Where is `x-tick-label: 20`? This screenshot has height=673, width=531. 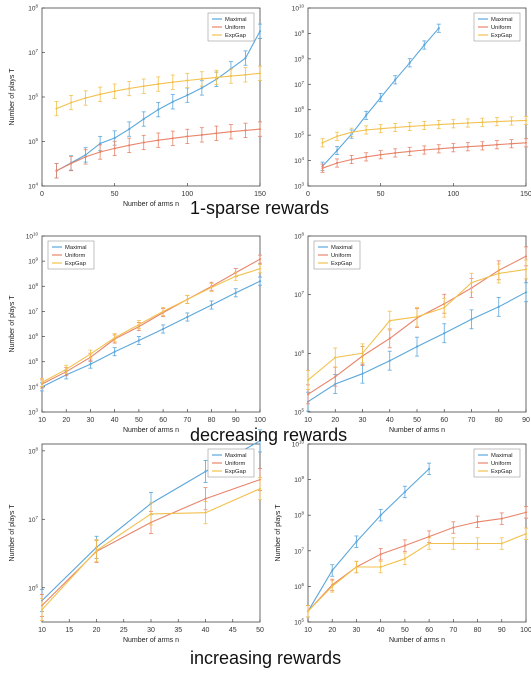 x-tick-label: 20 is located at coordinates (97, 630).